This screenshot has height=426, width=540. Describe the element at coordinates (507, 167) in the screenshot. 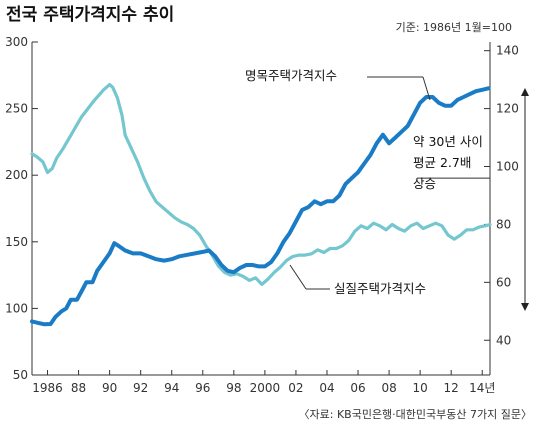

I see `right-tick-label: 100` at that location.